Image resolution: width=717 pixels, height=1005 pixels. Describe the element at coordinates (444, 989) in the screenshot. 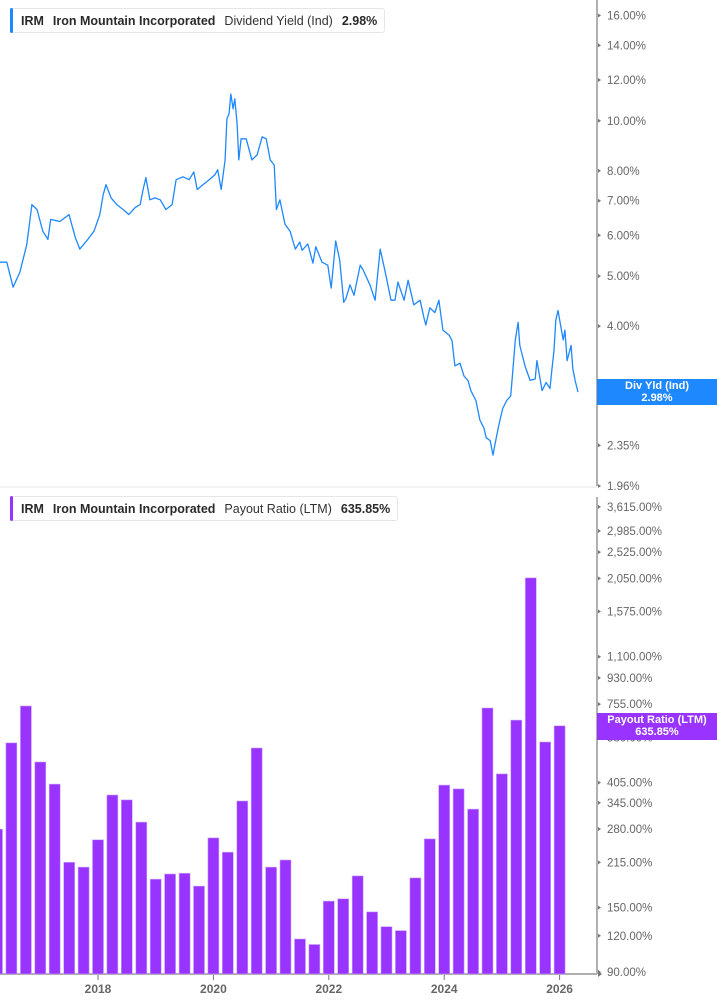

I see `x-tick-label: 2024` at that location.